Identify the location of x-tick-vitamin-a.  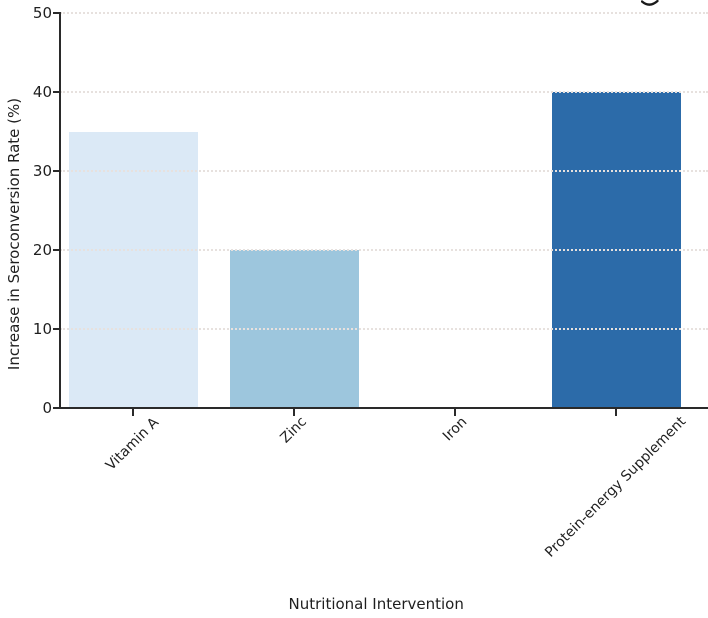
(133, 412).